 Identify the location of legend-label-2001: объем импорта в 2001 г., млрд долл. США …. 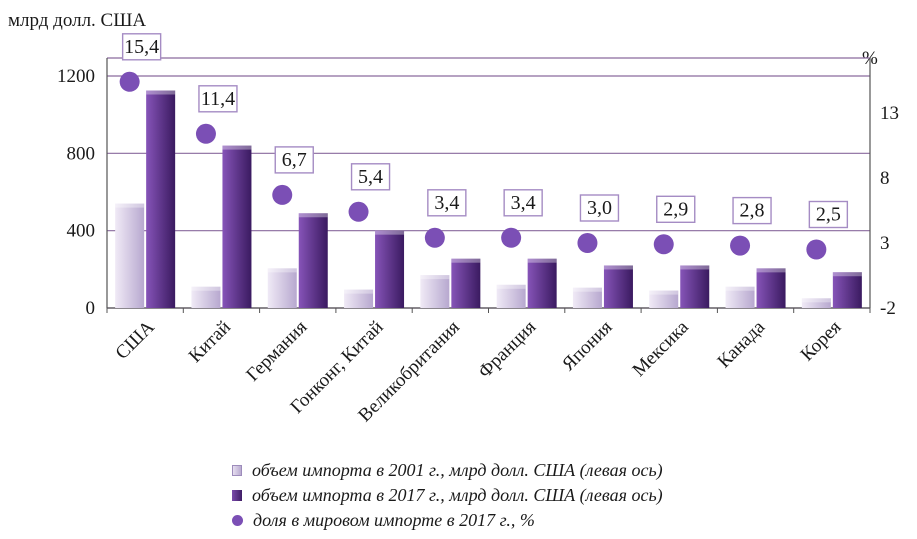
(457, 470).